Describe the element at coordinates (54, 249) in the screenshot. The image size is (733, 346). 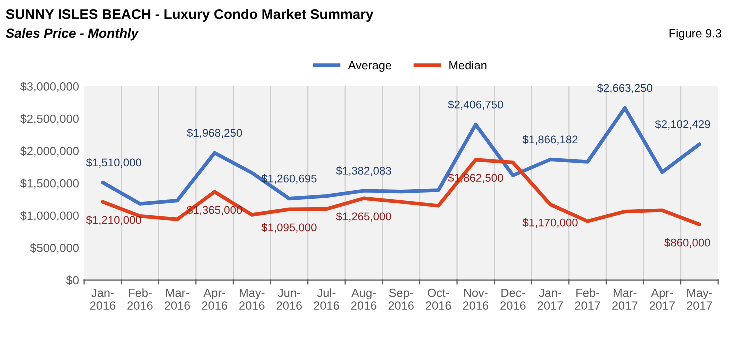
I see `y-tick-label: $500,000` at that location.